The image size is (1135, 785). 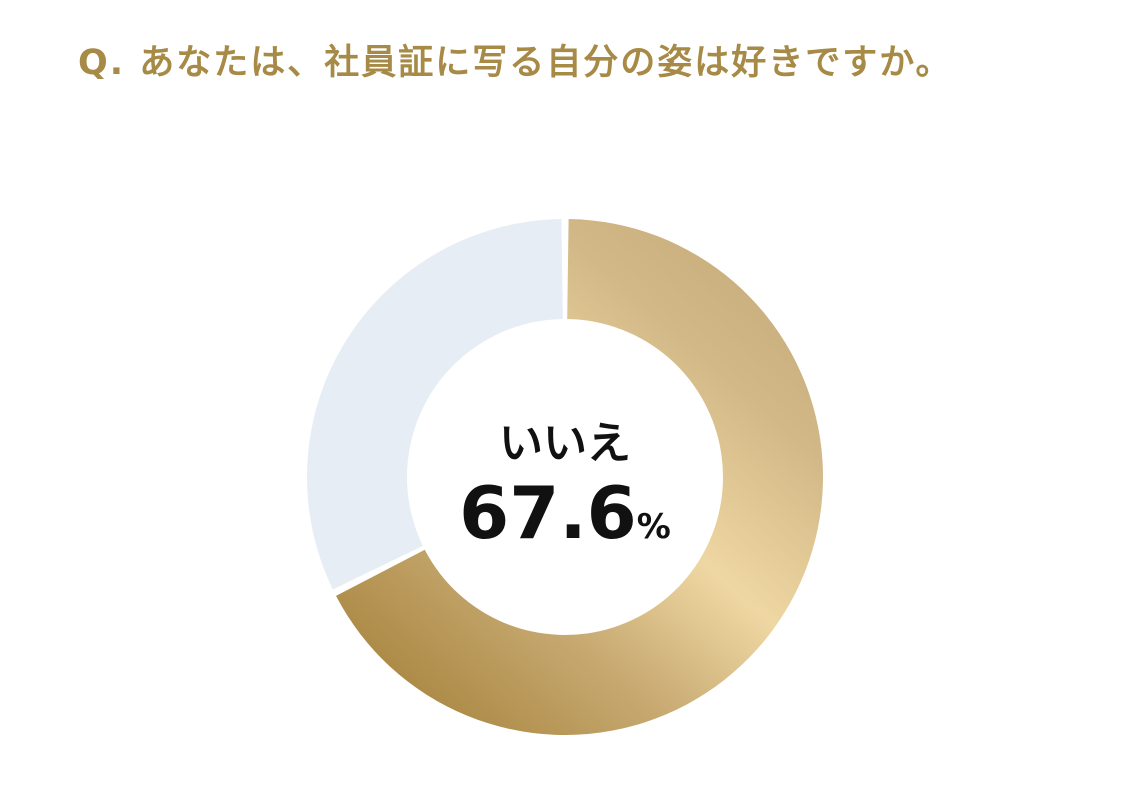 What do you see at coordinates (565, 443) in the screenshot?
I see `center-category-label: いいえ` at bounding box center [565, 443].